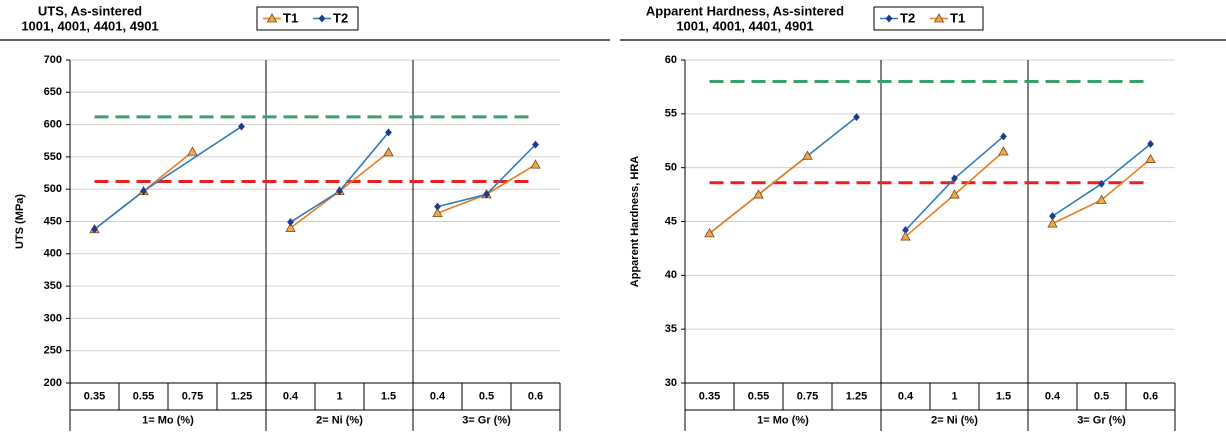 This screenshot has height=436, width=1226. I want to click on chart-title: UTS, As-sintered, so click(90, 10).